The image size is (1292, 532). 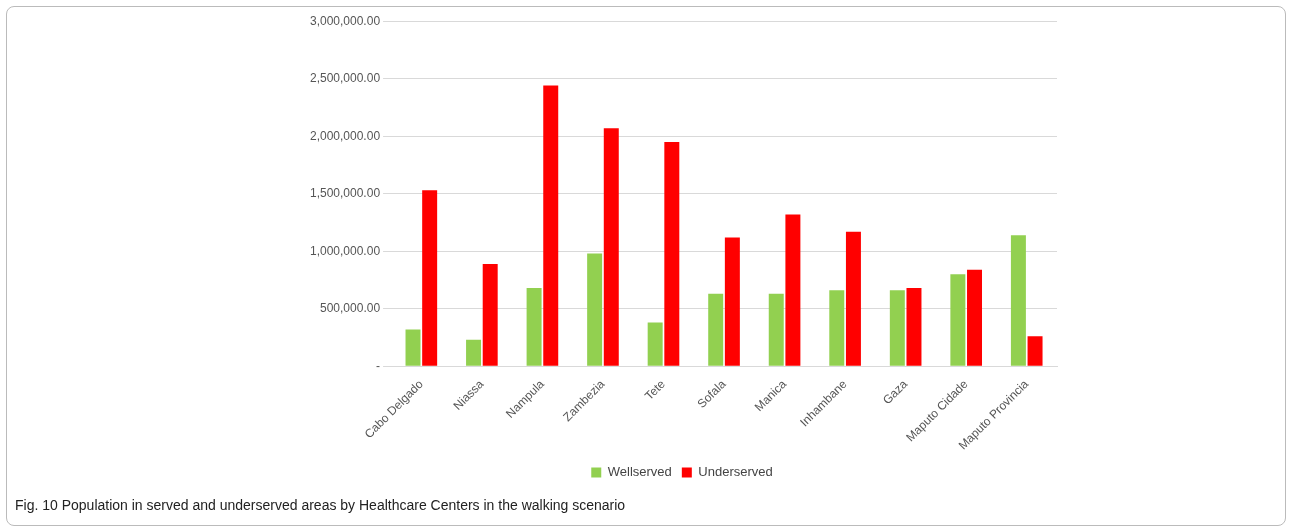 I want to click on y-tick-label: 1,000,000.00, so click(x=345, y=250).